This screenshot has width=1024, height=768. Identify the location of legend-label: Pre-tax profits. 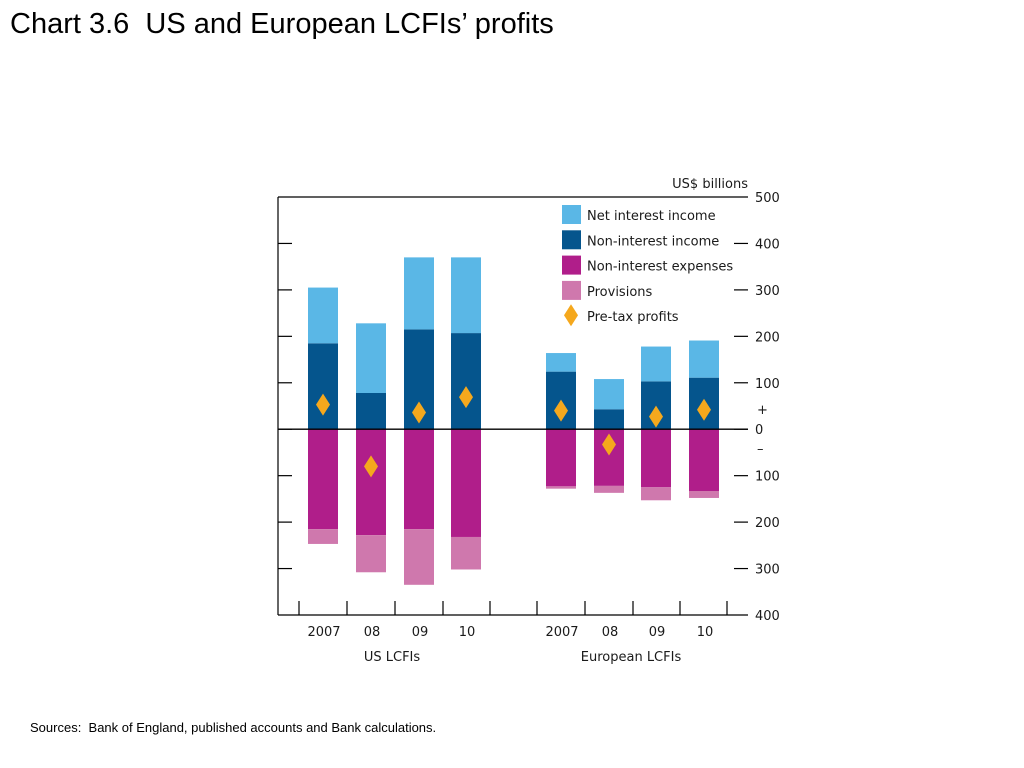
(633, 317).